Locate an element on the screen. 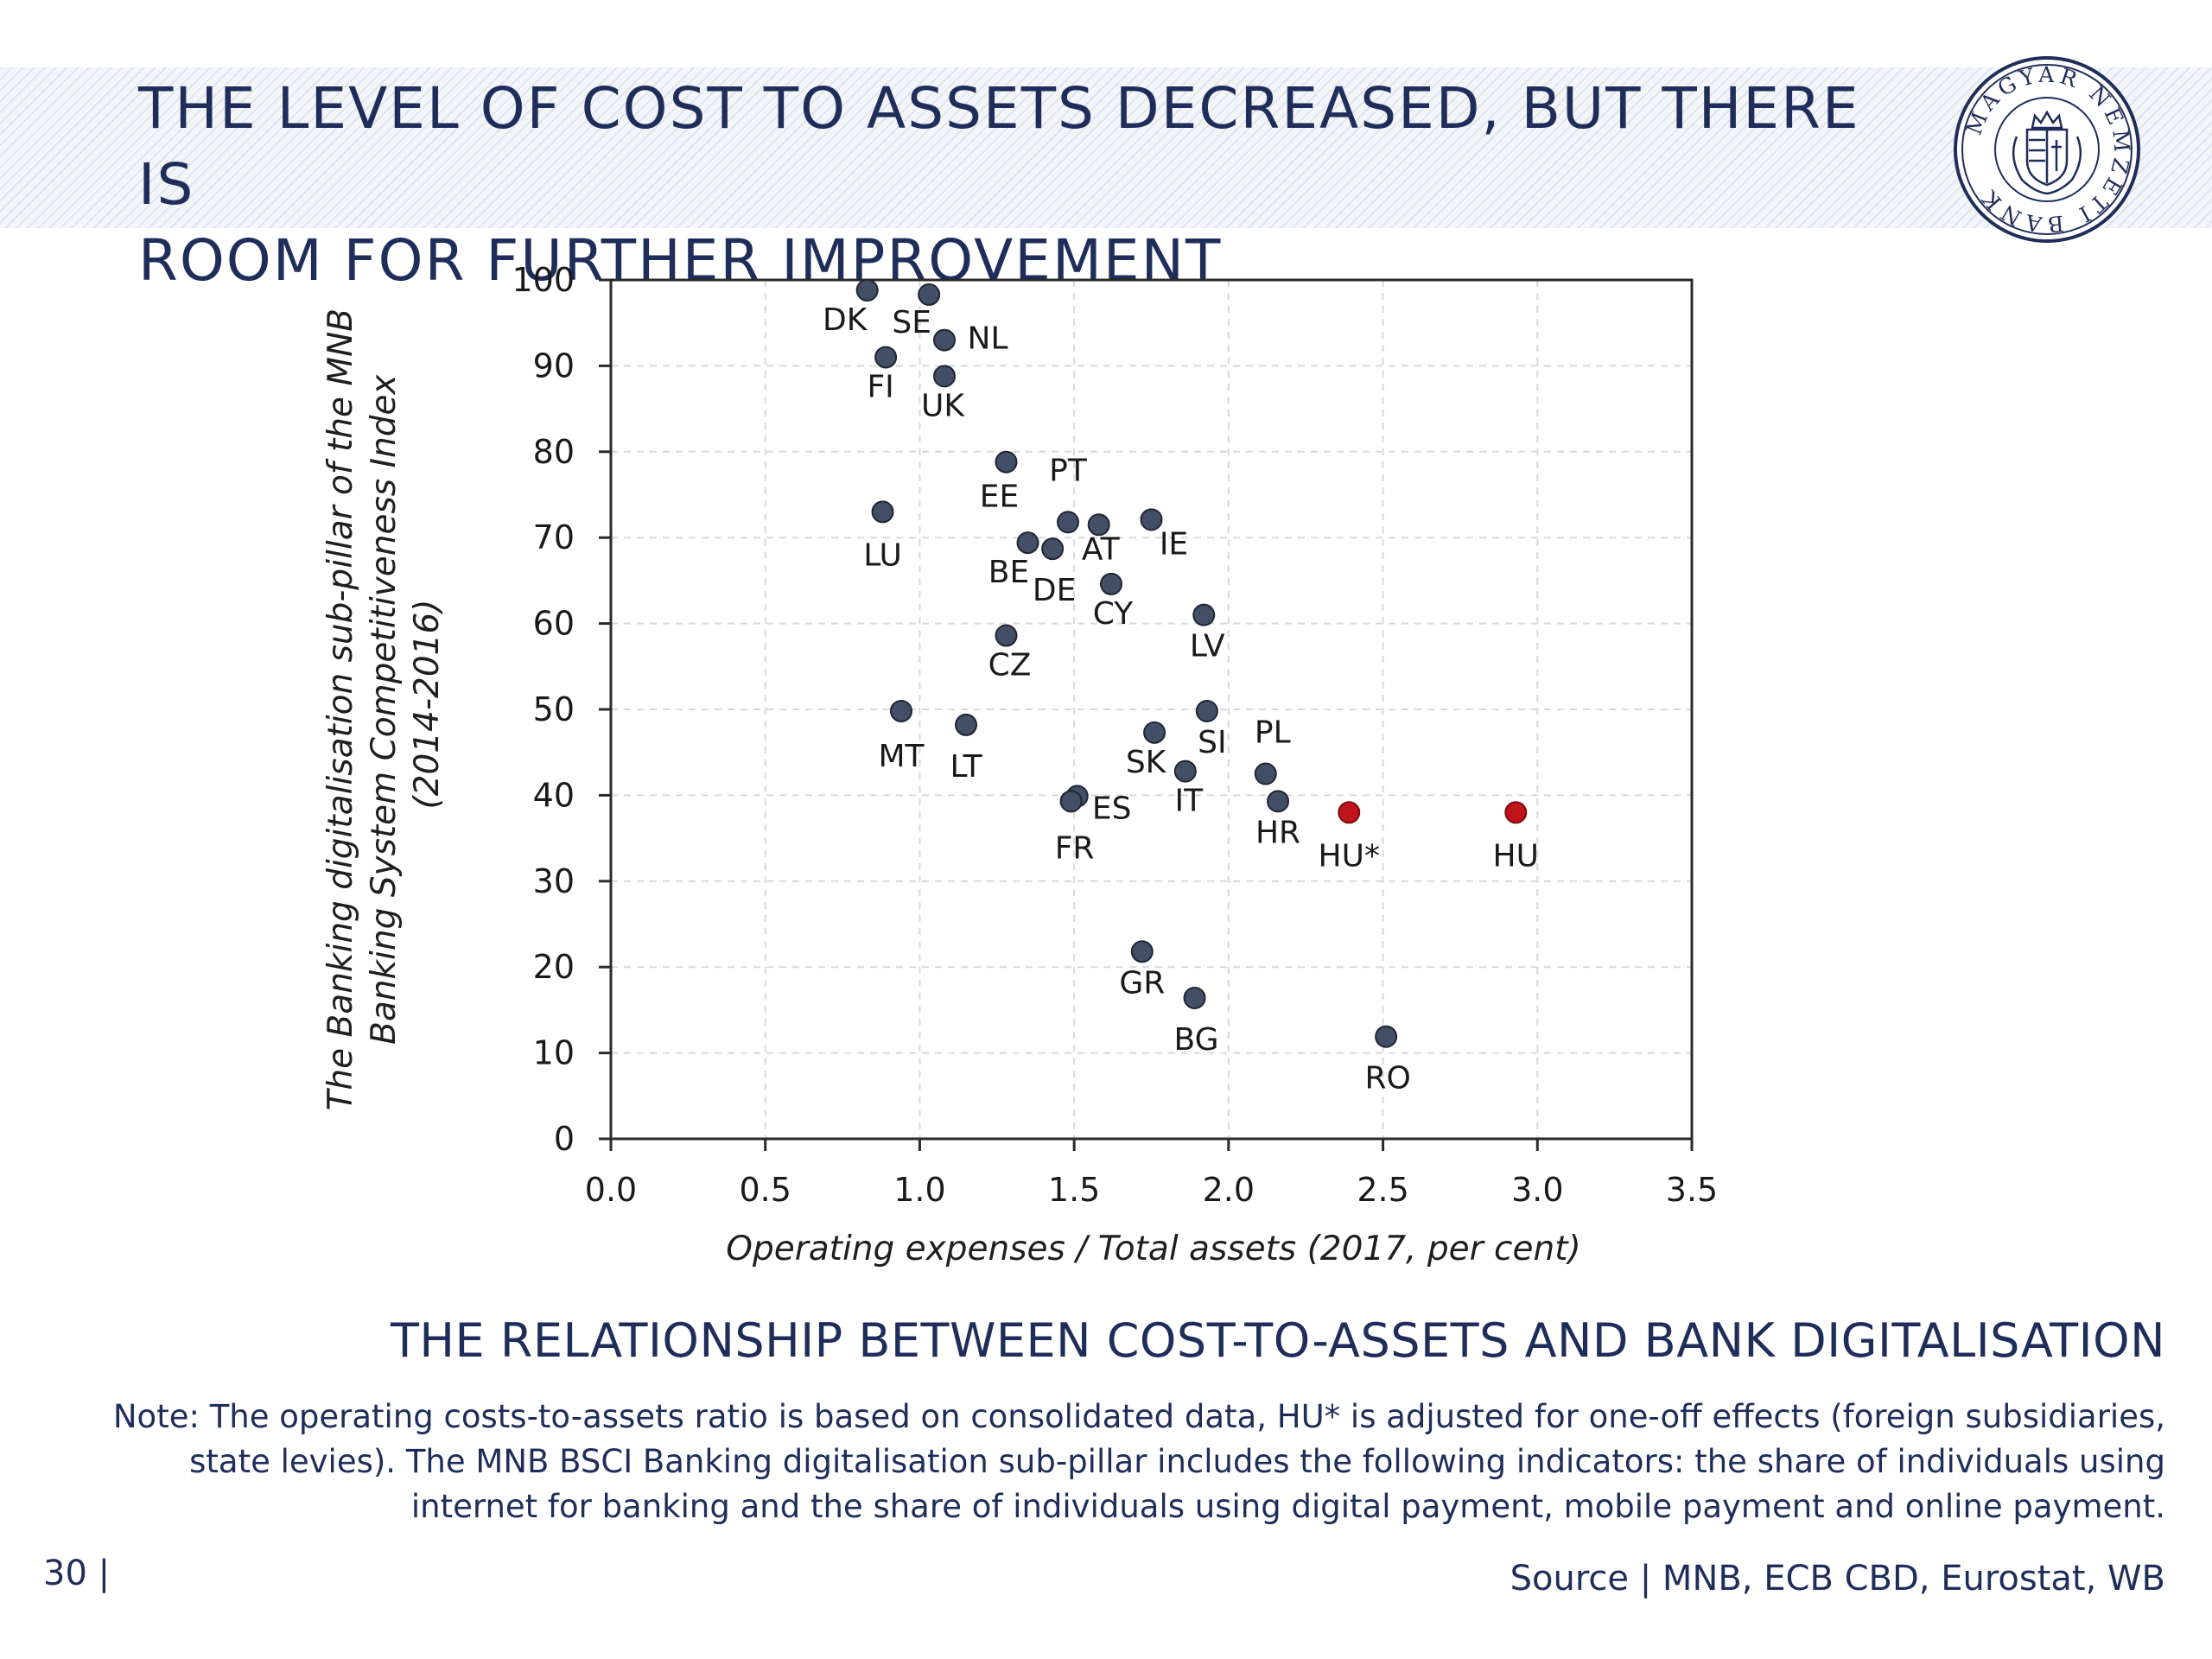 This screenshot has width=2212, height=1659. page-number: 30 | is located at coordinates (77, 1573).